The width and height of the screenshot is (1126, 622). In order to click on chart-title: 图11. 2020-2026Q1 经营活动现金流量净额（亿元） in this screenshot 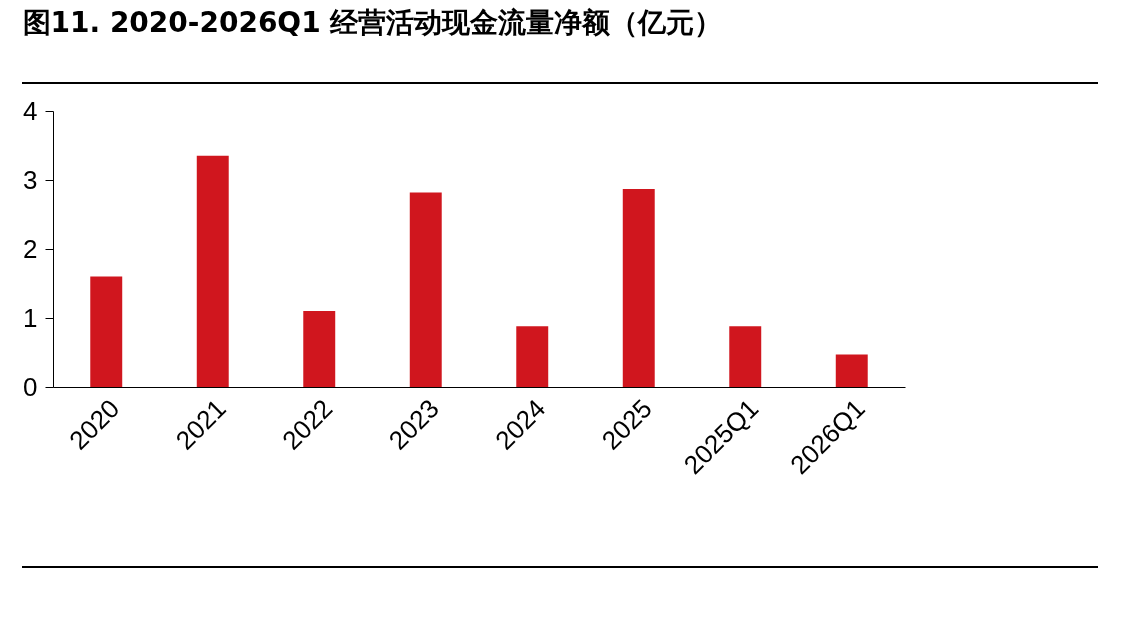, I will do `click(372, 22)`.